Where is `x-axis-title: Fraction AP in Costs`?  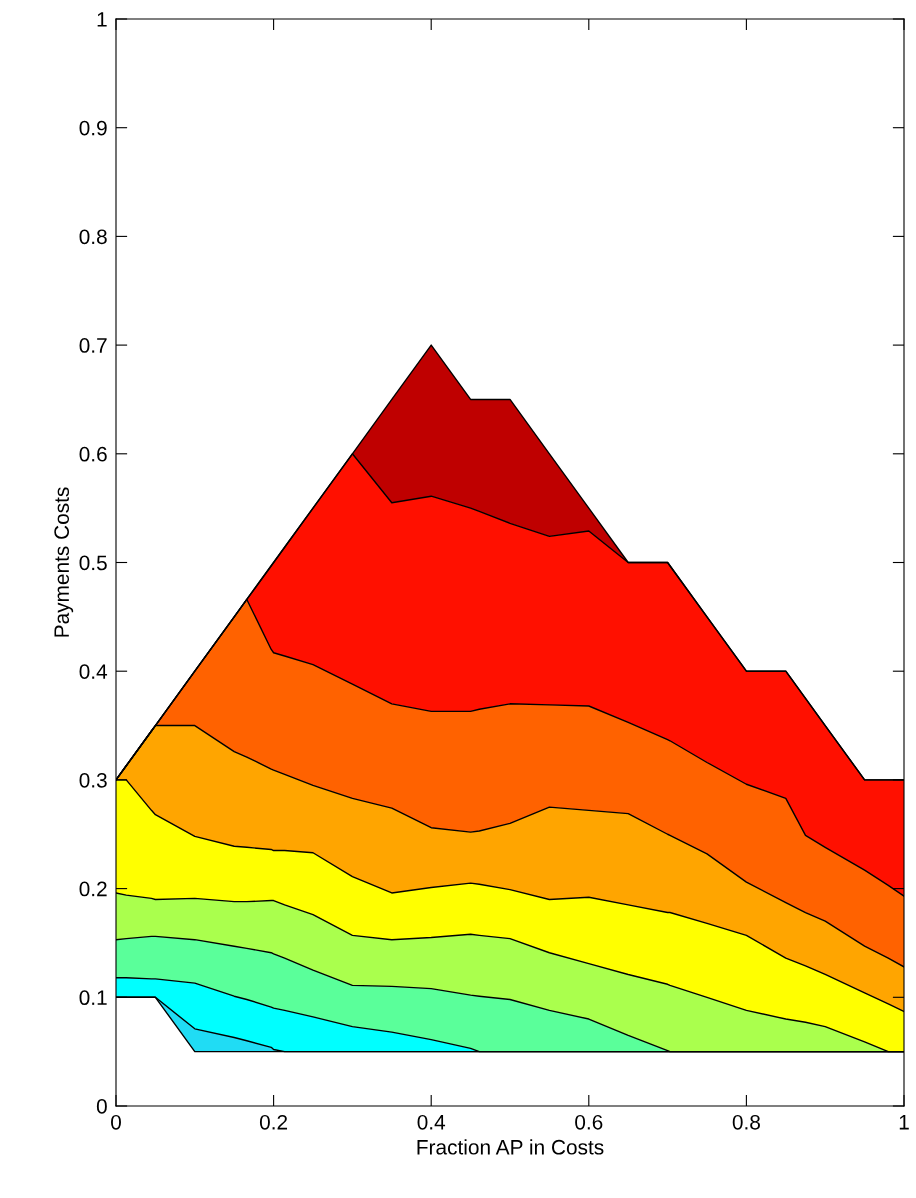
x-axis-title: Fraction AP in Costs is located at coordinates (510, 1147).